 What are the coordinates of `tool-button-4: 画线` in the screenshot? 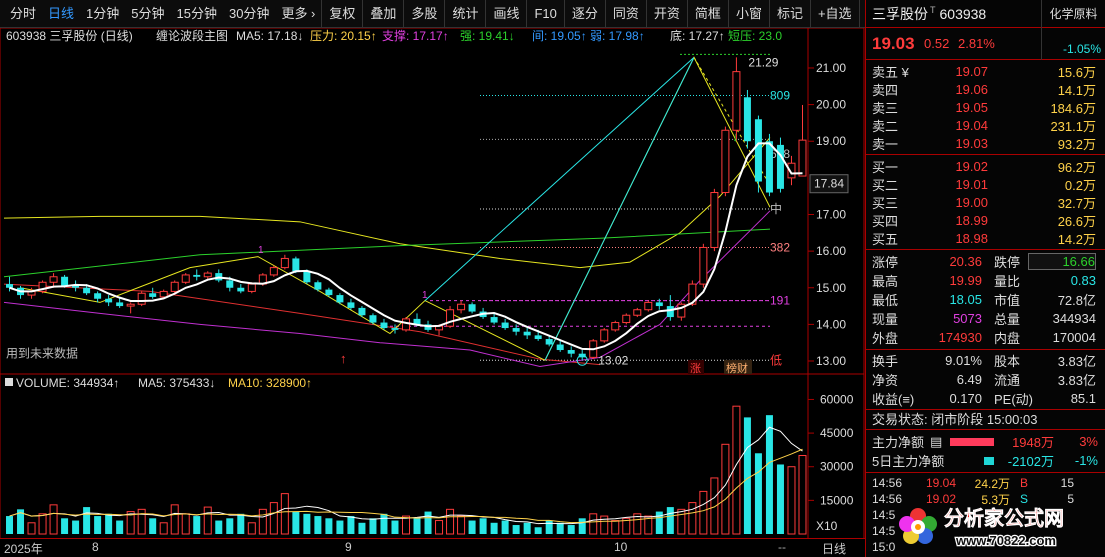 It's located at (505, 14).